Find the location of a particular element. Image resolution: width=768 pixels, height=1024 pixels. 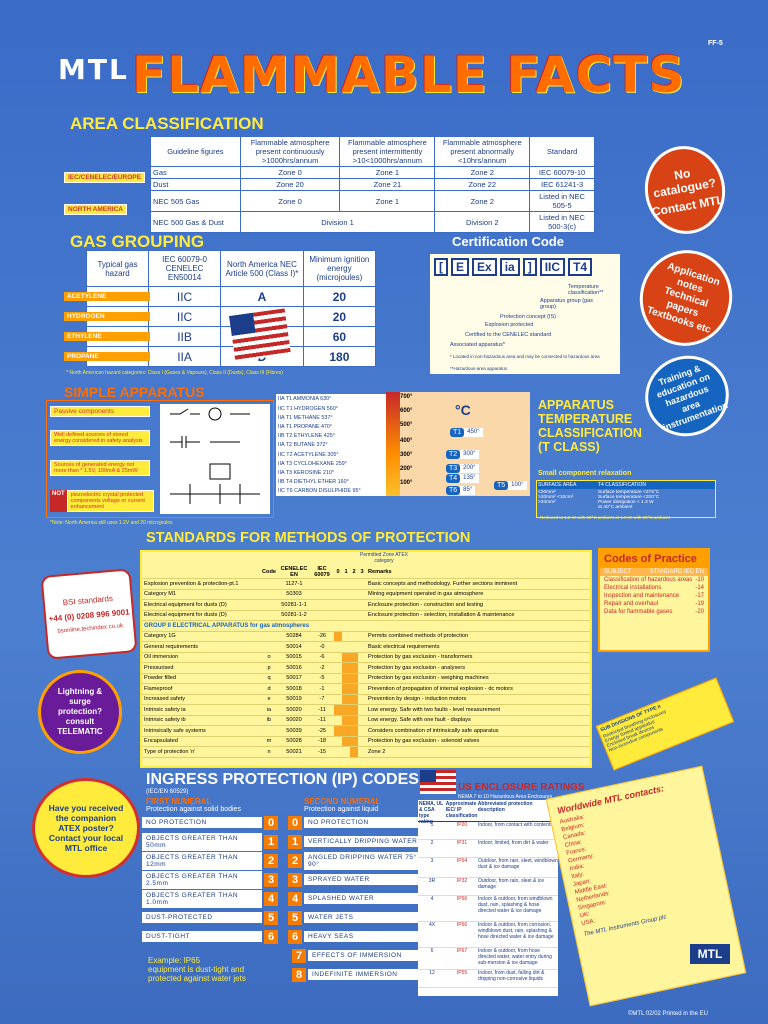

cert-label: Associated apparatus* is located at coordinates (478, 345).